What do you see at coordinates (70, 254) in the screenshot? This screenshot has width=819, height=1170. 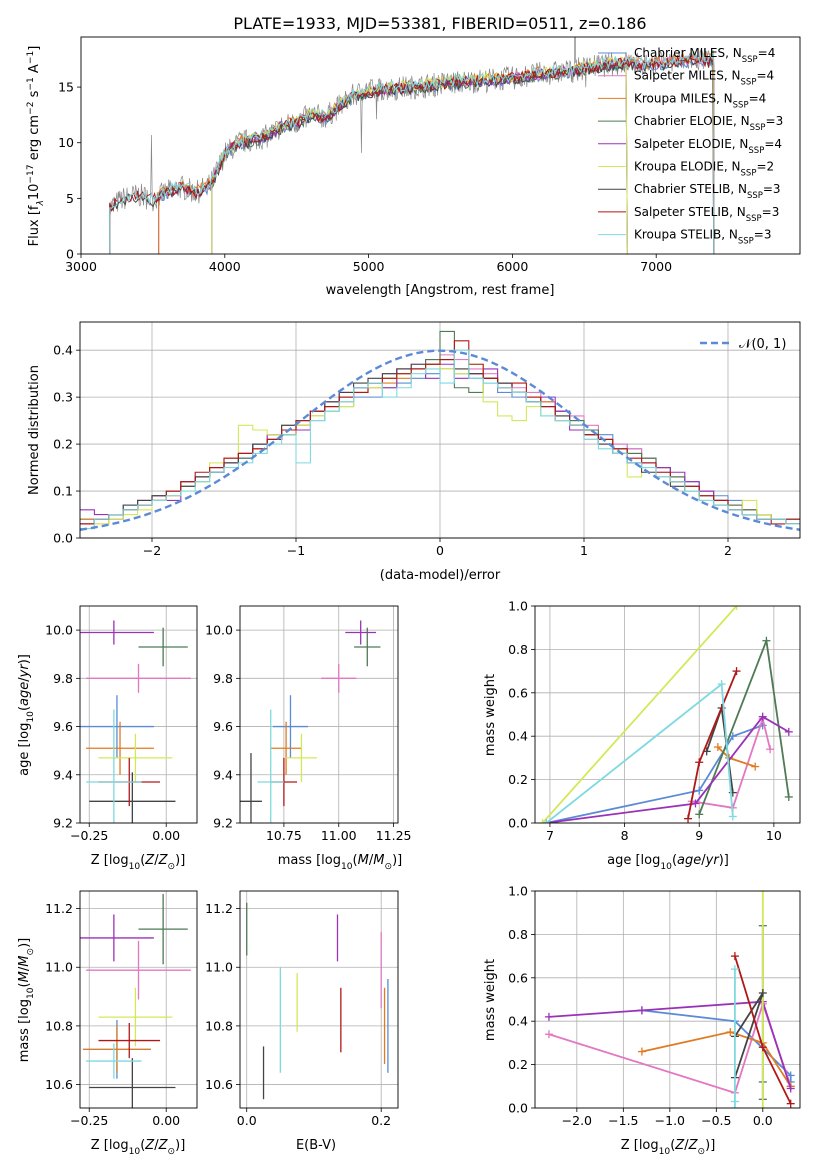 I see `y-tick-label: 0` at bounding box center [70, 254].